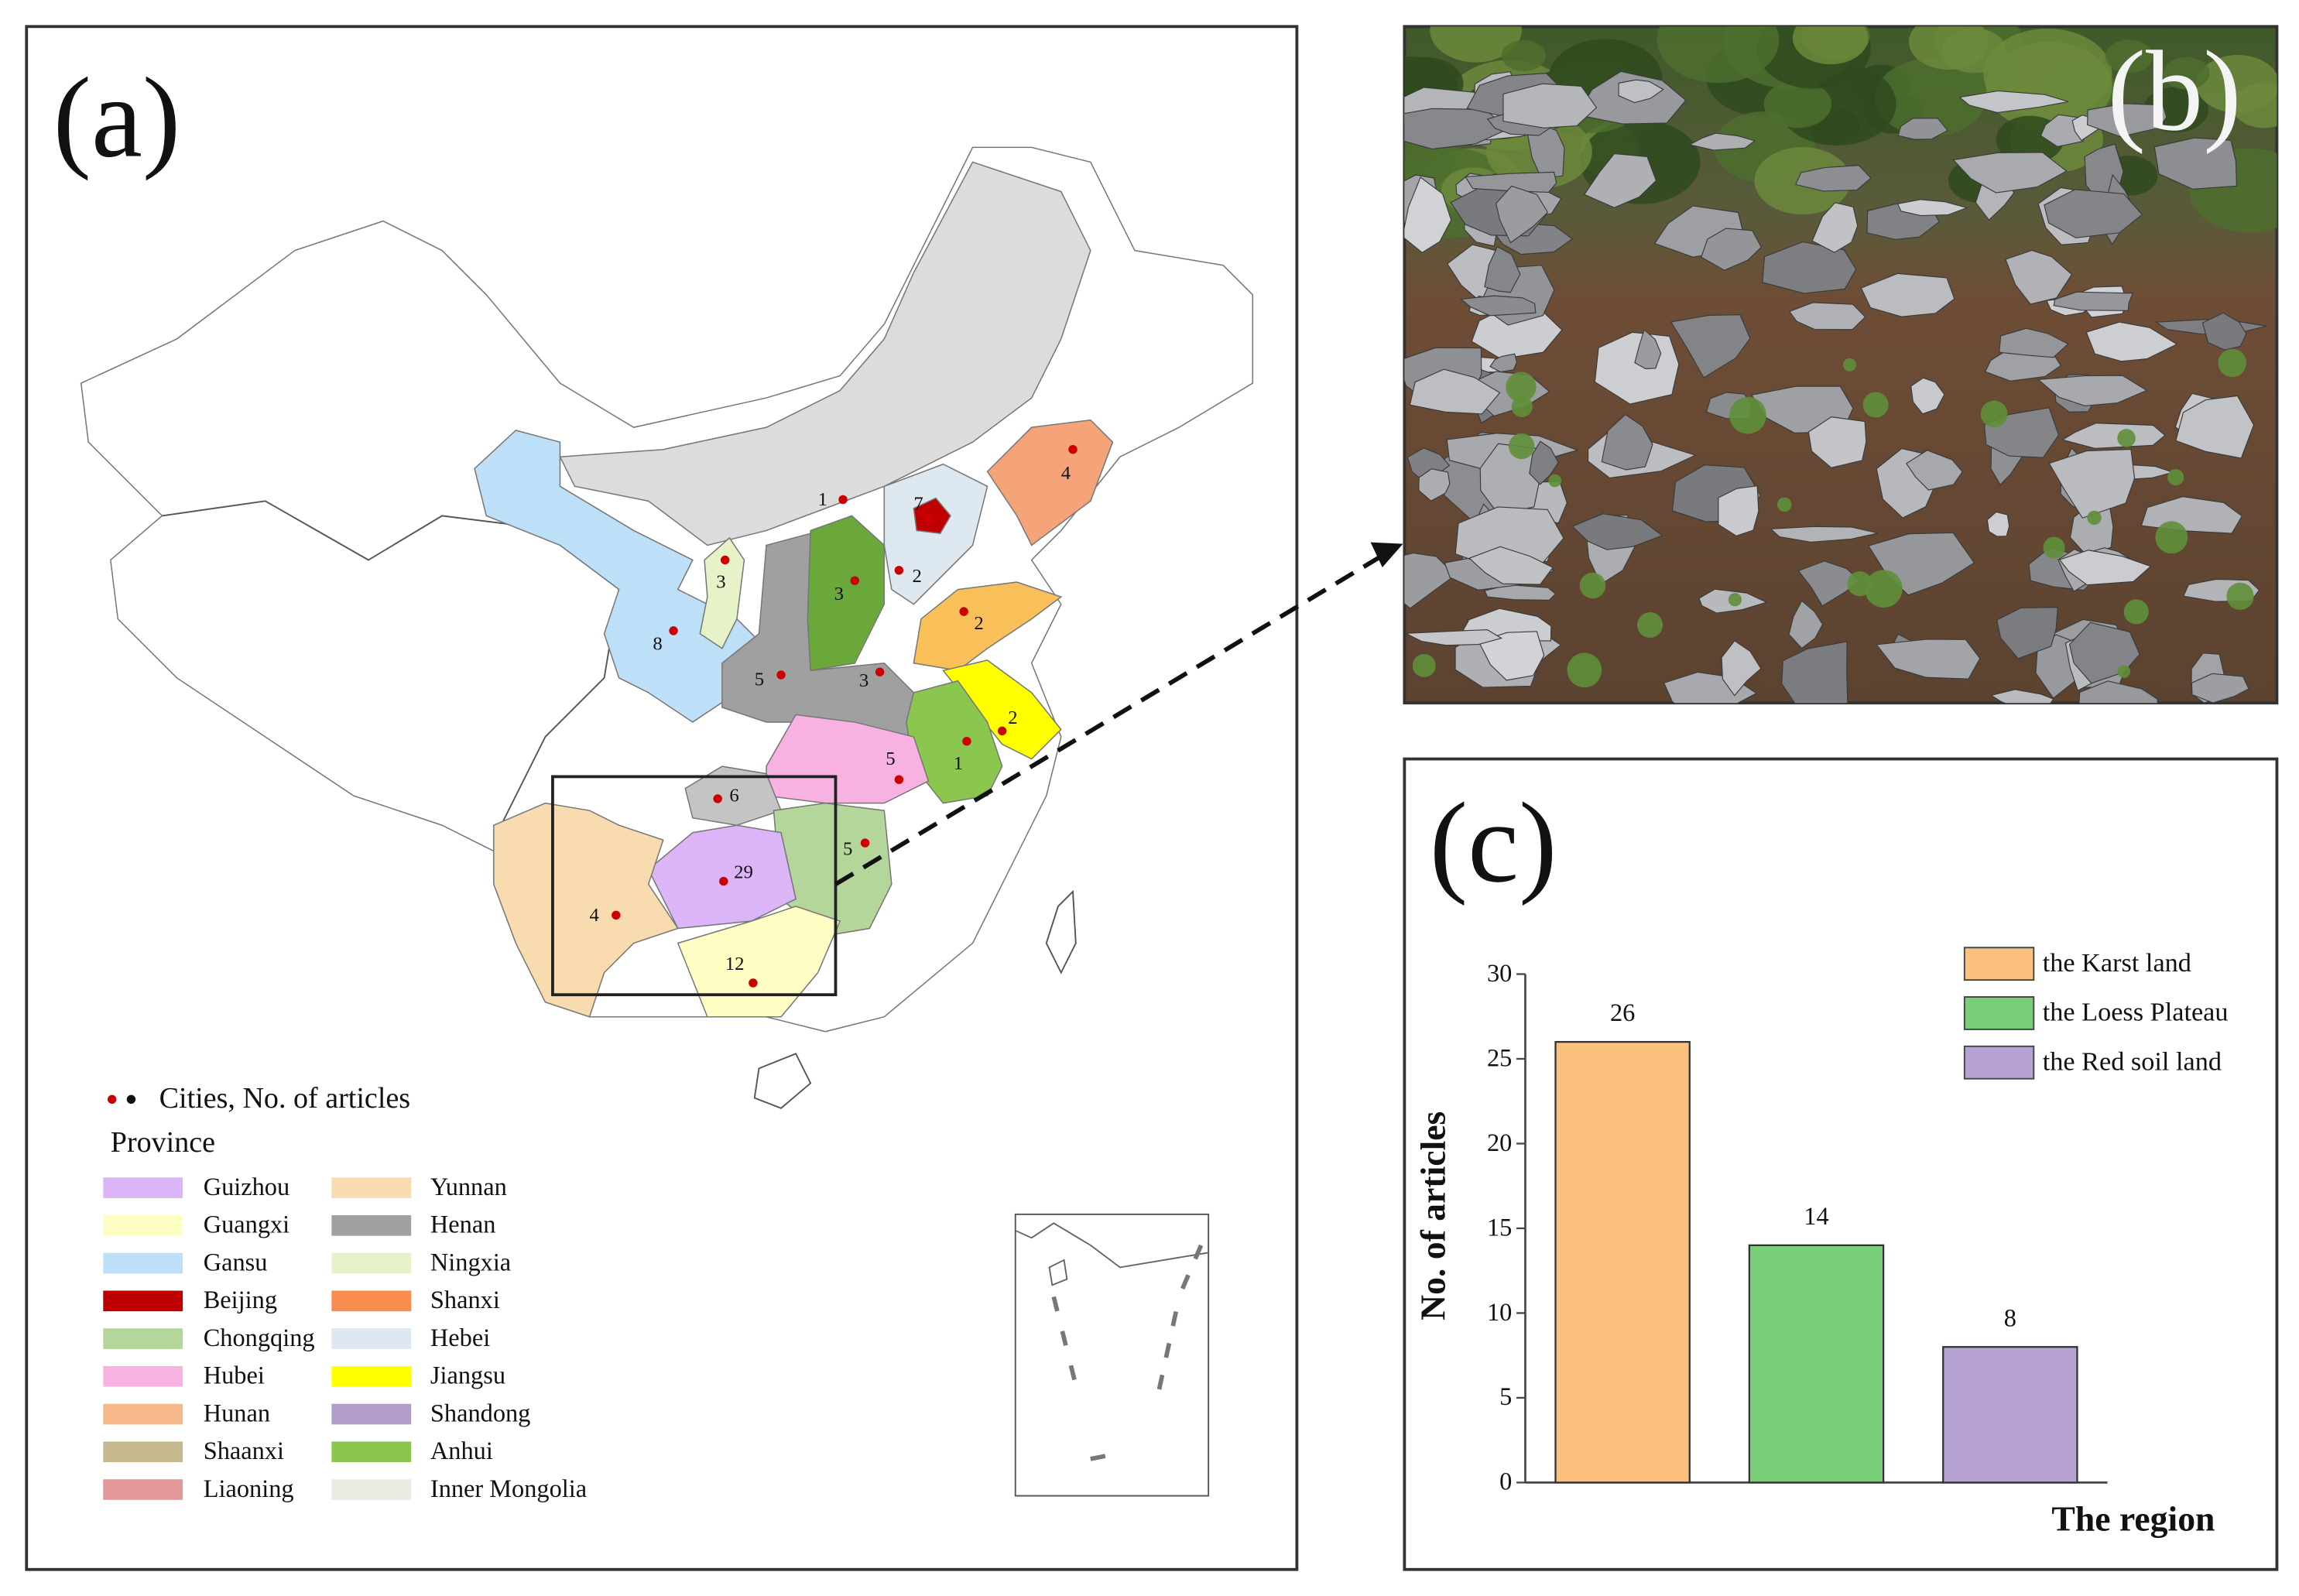  What do you see at coordinates (2132, 1062) in the screenshot?
I see `legend-label: the Red soil land` at bounding box center [2132, 1062].